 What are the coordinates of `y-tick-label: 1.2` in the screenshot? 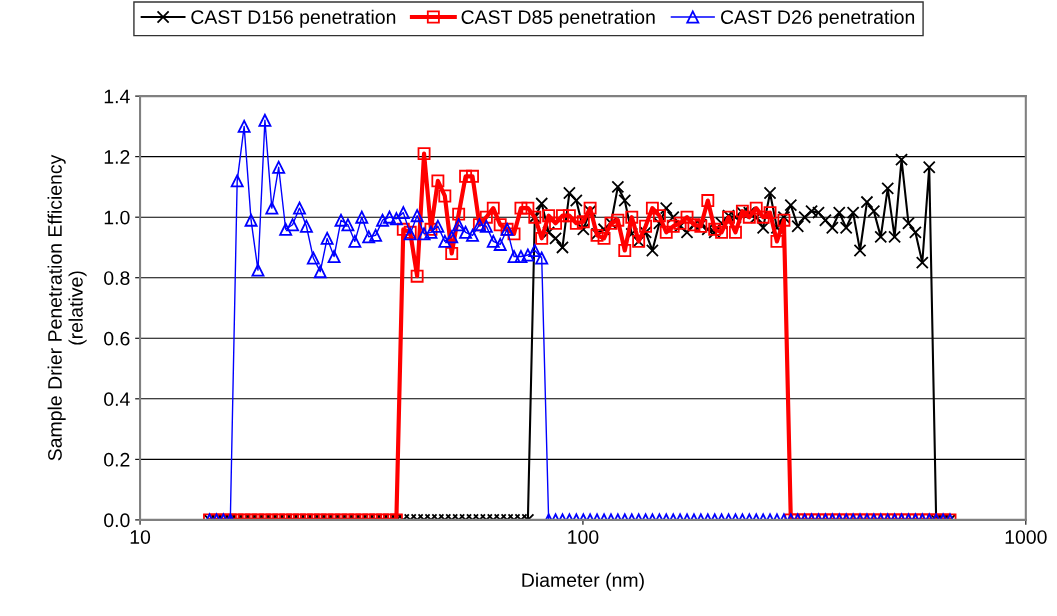 It's located at (117, 157).